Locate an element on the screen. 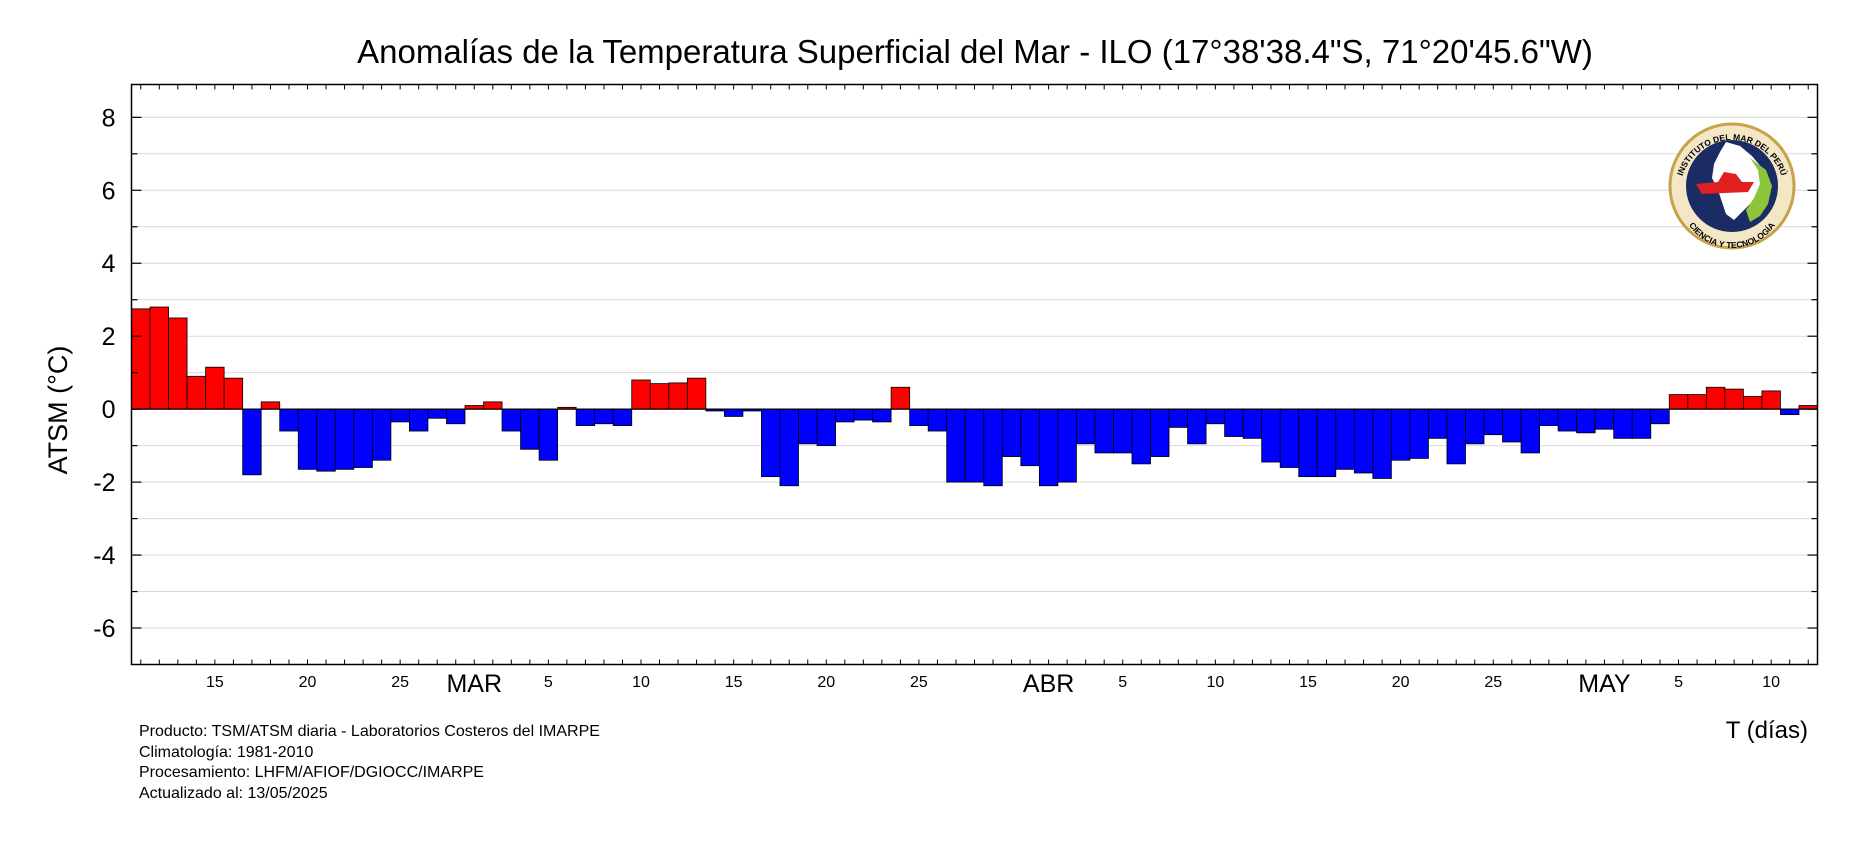 The width and height of the screenshot is (1875, 844). y-tick-label: -6 is located at coordinates (104, 629).